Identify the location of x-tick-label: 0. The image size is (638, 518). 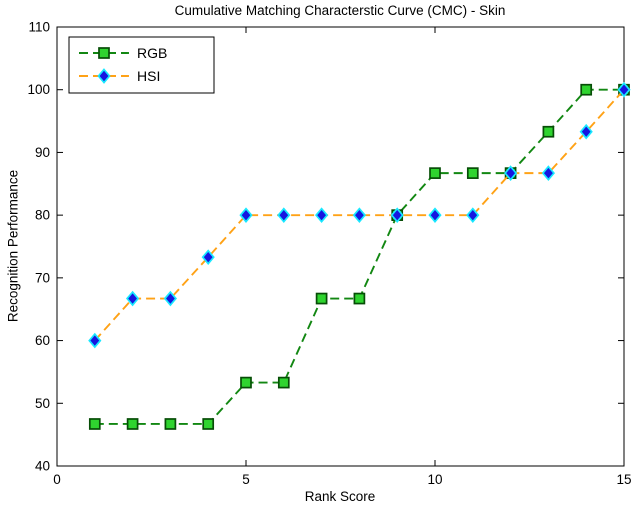
(57, 479).